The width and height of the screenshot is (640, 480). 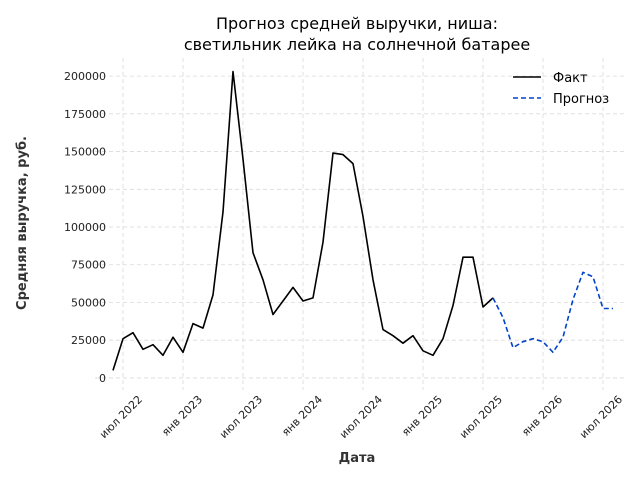 I want to click on x-tick-label: янв 2024, so click(x=302, y=416).